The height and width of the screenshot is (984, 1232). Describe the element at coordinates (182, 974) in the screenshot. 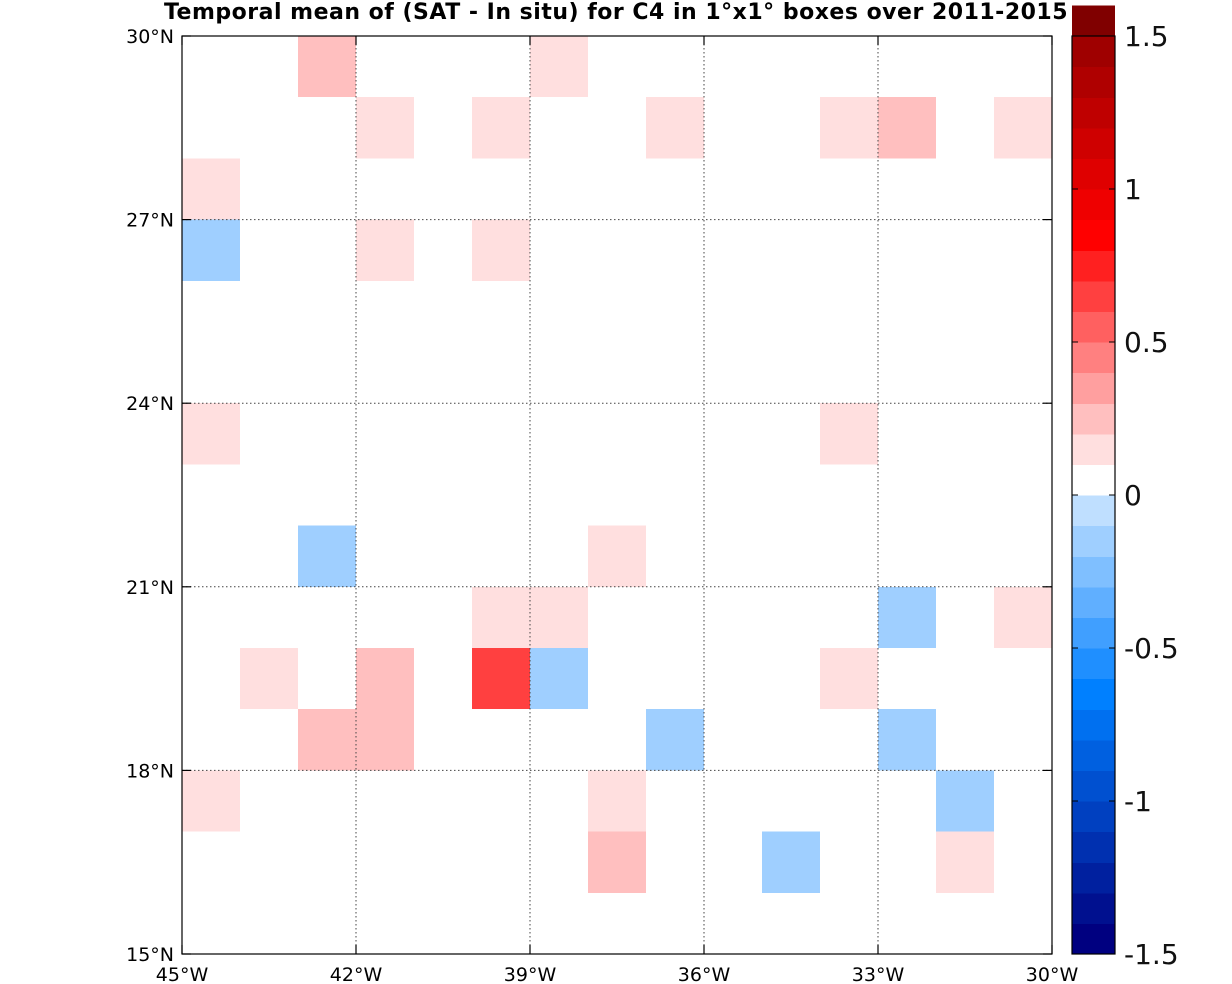

I see `x-tick-label-0: 45°W` at that location.